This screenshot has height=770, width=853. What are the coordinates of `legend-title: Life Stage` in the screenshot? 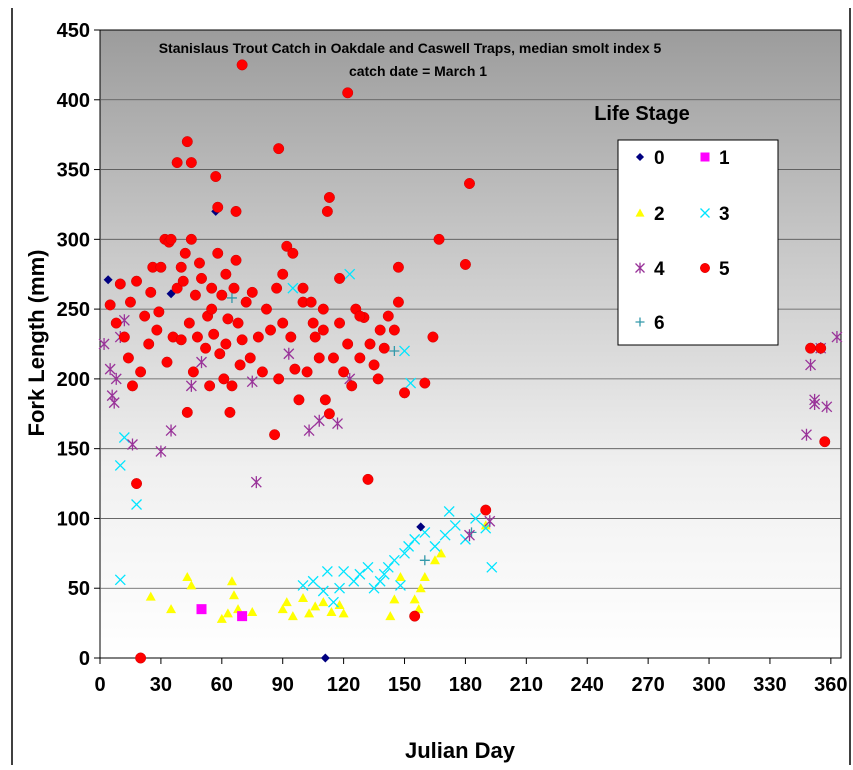 It's located at (642, 114).